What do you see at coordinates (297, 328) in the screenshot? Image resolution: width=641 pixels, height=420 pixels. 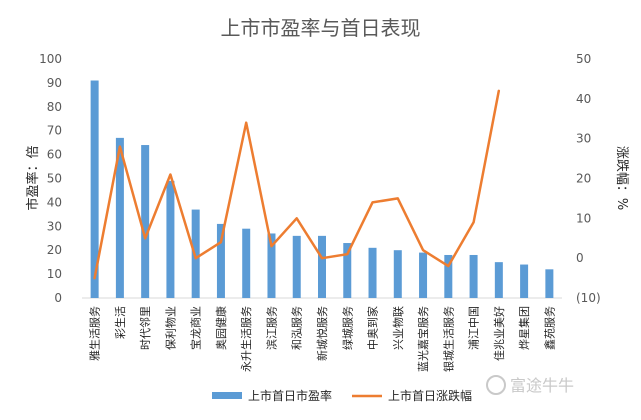 I see `category-label: 和泓服务` at bounding box center [297, 328].